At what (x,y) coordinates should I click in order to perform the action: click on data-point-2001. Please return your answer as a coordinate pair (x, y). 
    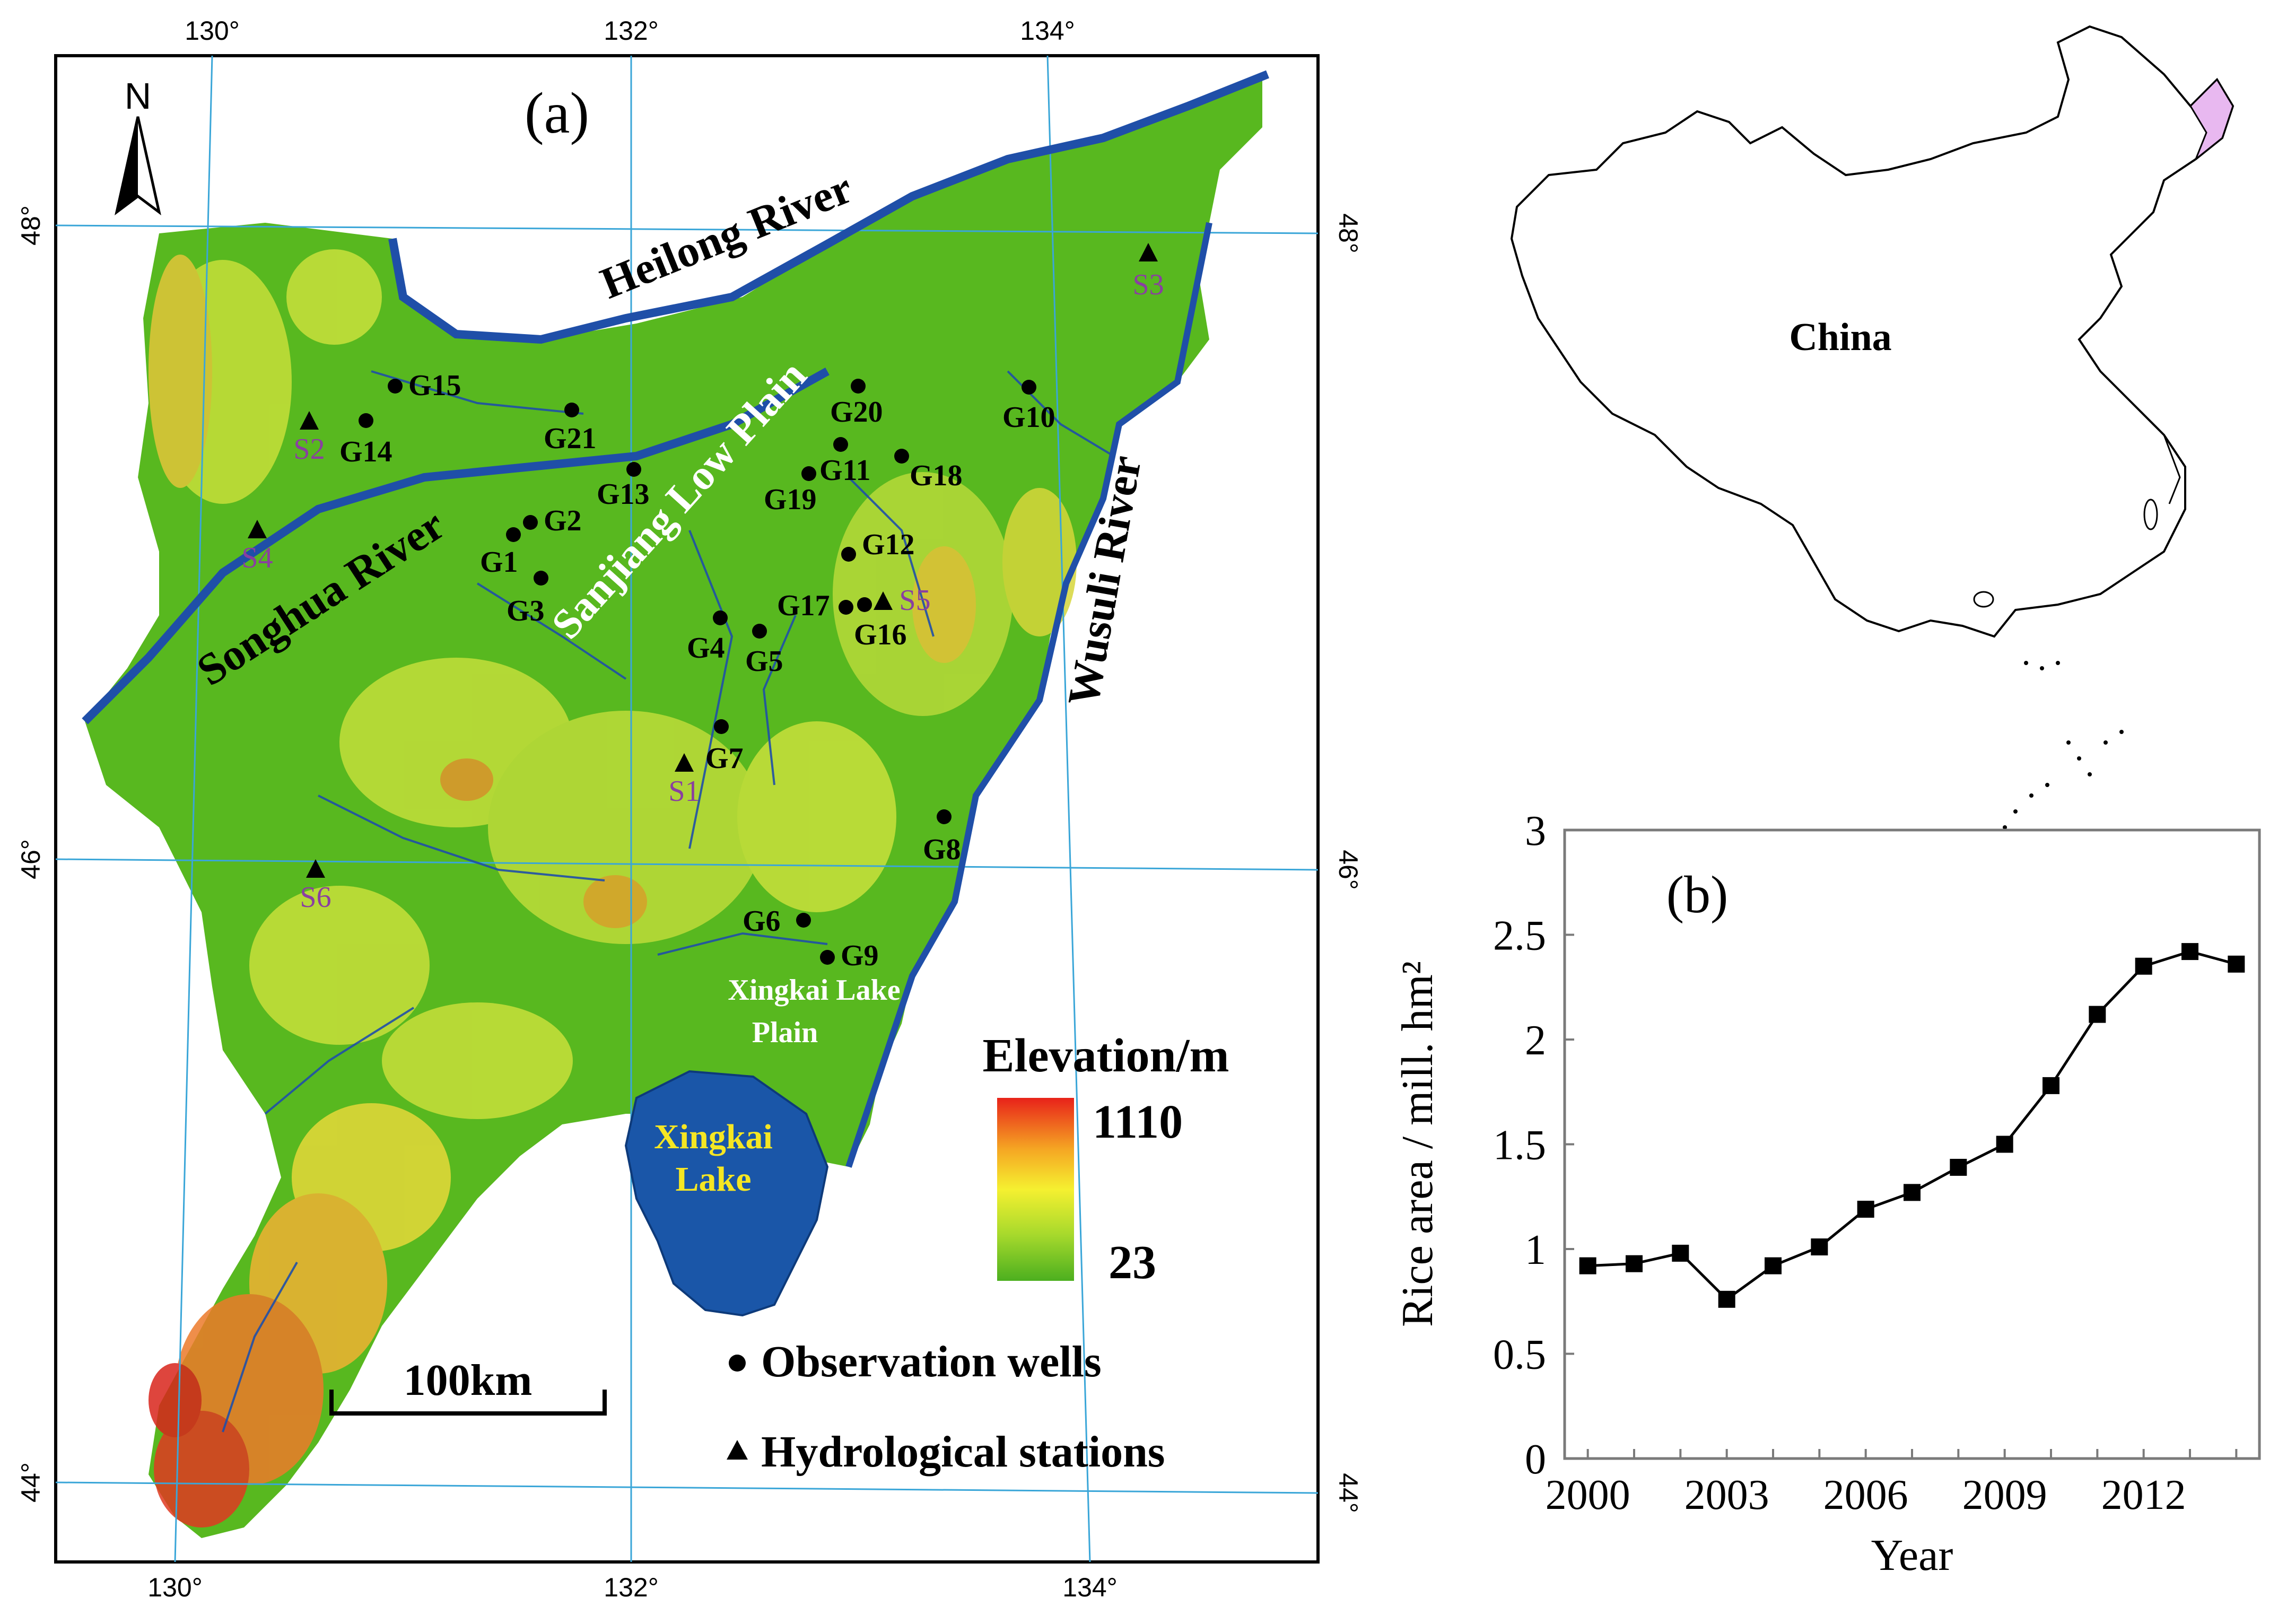
    Looking at the image, I should click on (1634, 1263).